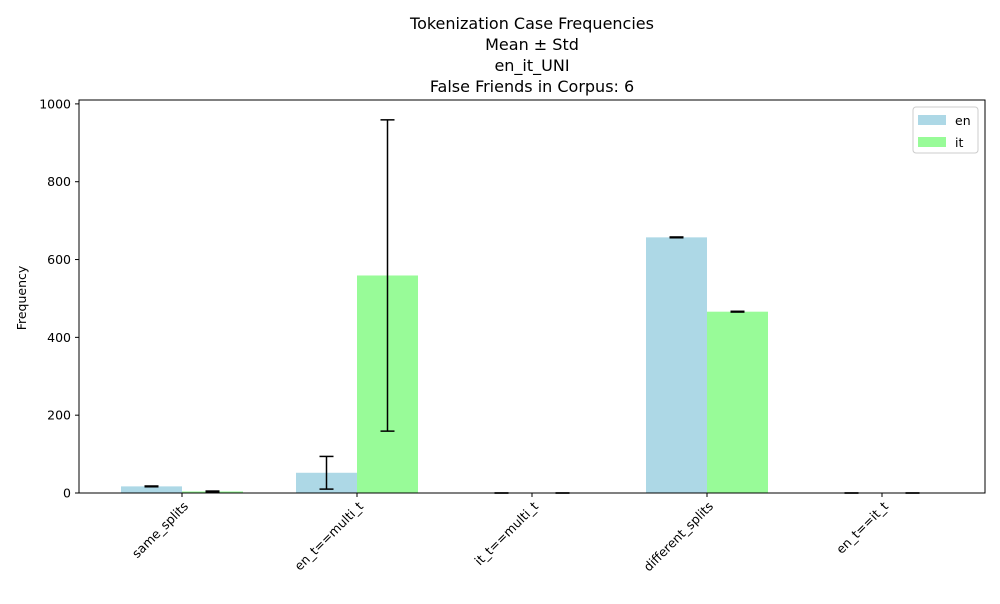 This screenshot has height=604, width=1000. What do you see at coordinates (531, 23) in the screenshot?
I see `chart-title-line-1: Tokenization Case Frequencies` at bounding box center [531, 23].